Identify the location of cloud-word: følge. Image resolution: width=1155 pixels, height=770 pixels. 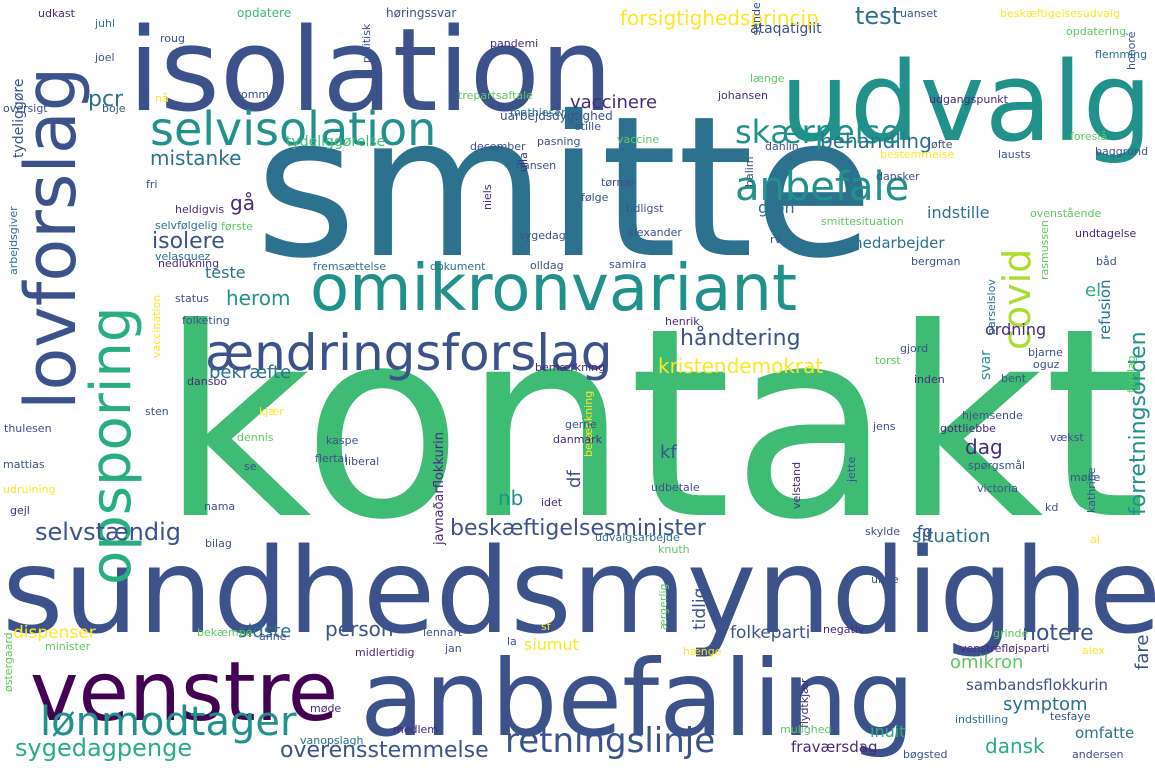
(595, 197).